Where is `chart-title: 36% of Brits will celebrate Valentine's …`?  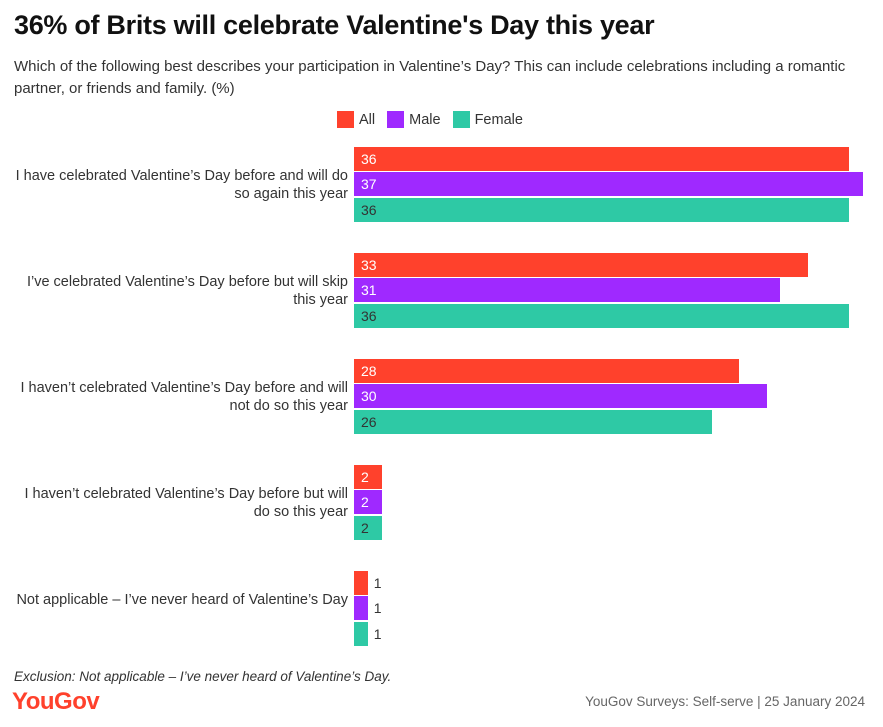
chart-title: 36% of Brits will celebrate Valentine's … is located at coordinates (334, 25).